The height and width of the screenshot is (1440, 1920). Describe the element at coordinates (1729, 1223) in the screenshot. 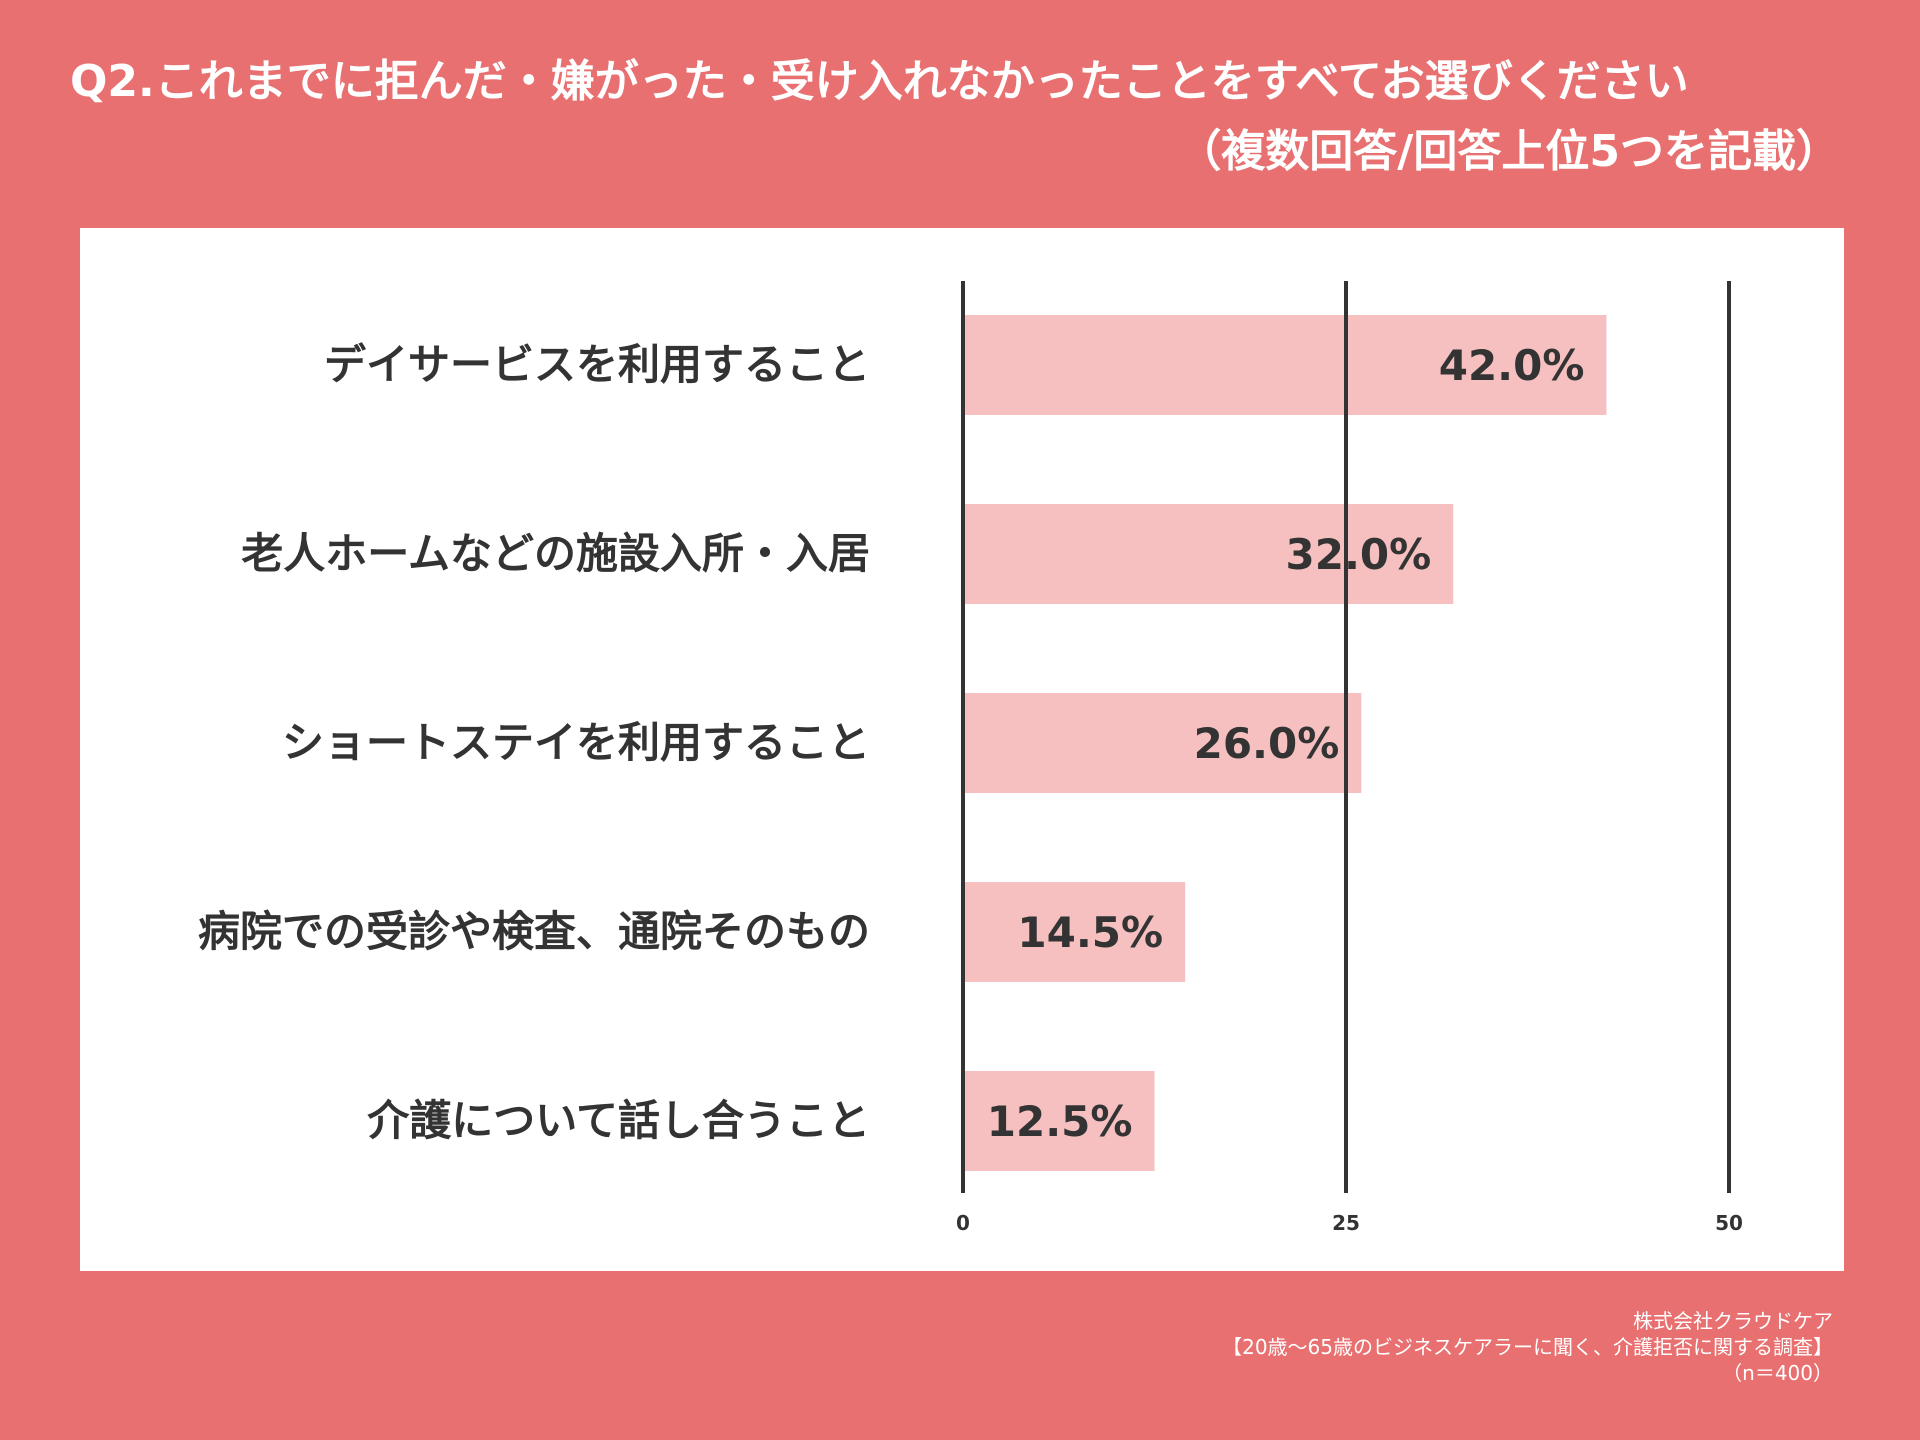

I see `x-tick-label-50: 50` at that location.